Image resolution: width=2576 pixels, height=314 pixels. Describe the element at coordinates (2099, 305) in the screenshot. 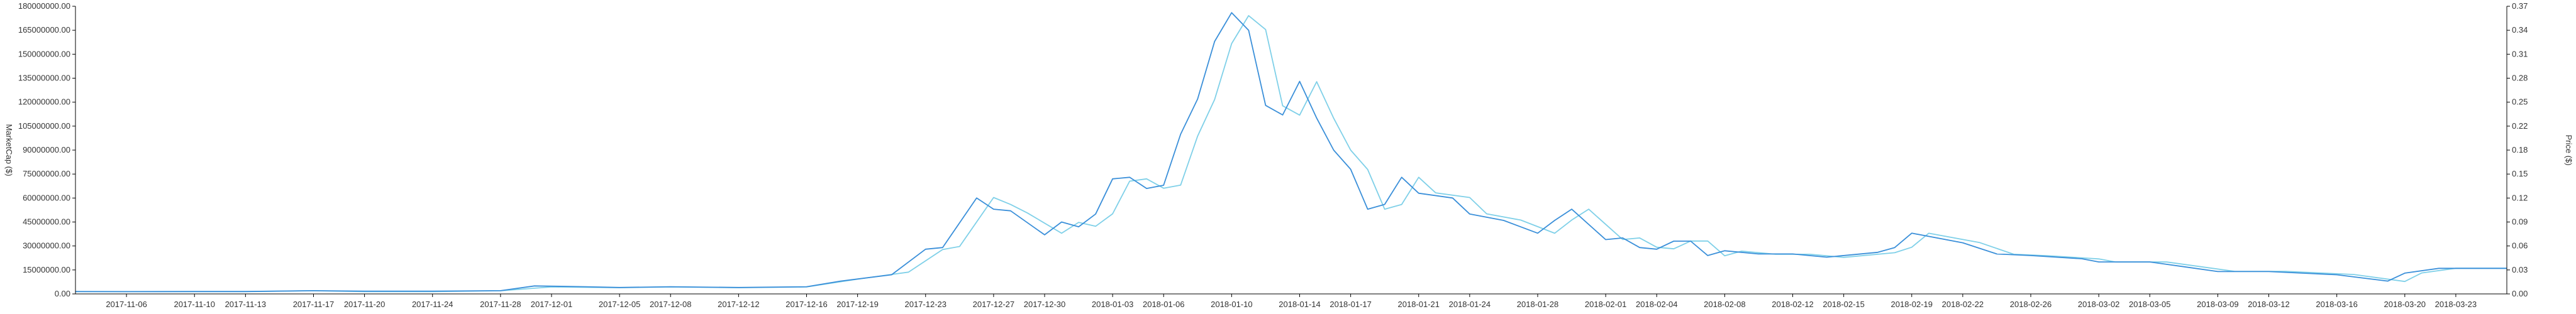

I see `x-tick-label: 2018-03-02` at that location.